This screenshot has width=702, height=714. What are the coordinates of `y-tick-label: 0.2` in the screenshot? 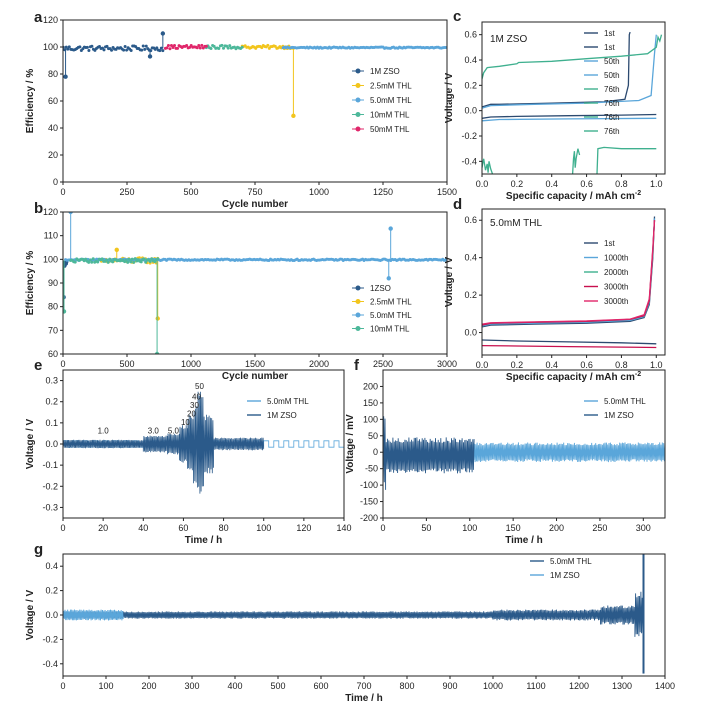 It's located at (470, 295).